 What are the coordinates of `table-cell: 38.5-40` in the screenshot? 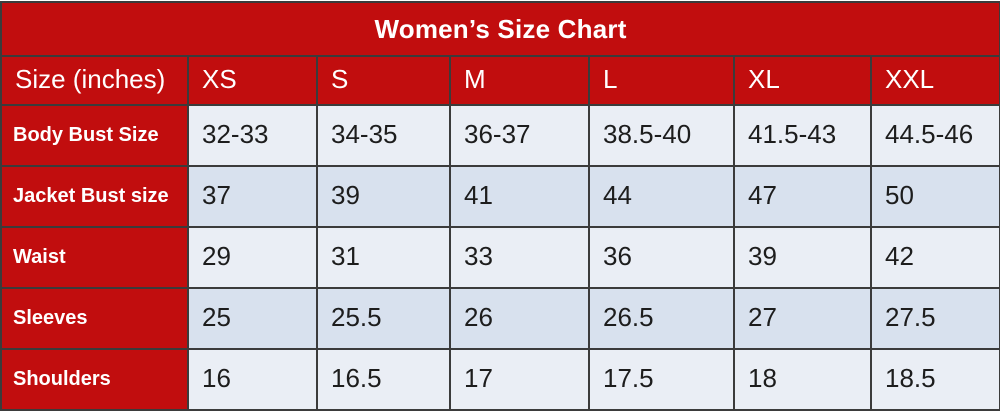 It's located at (661, 135).